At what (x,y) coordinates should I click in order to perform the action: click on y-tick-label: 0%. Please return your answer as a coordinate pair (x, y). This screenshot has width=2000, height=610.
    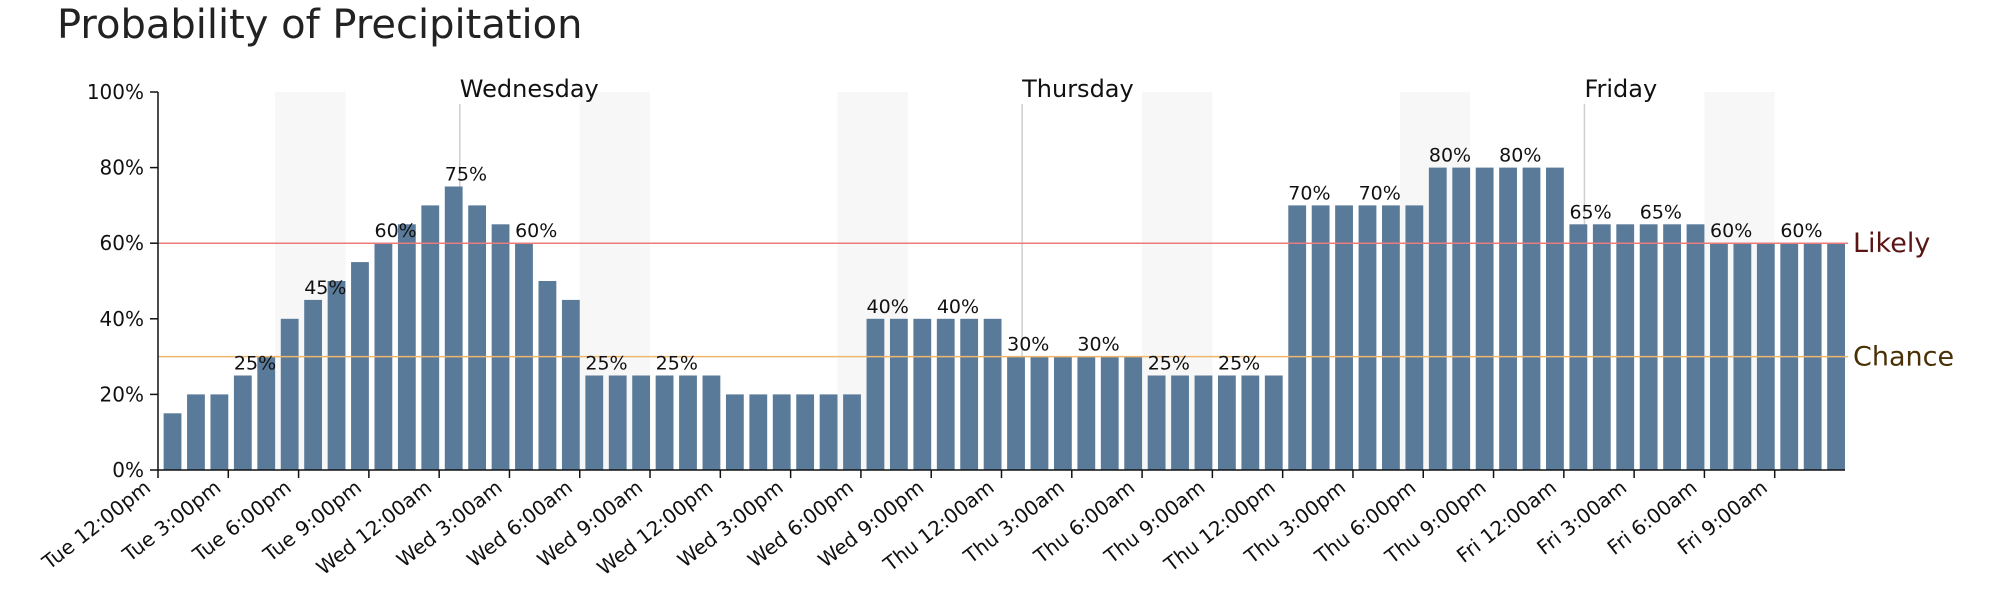
    Looking at the image, I should click on (128, 470).